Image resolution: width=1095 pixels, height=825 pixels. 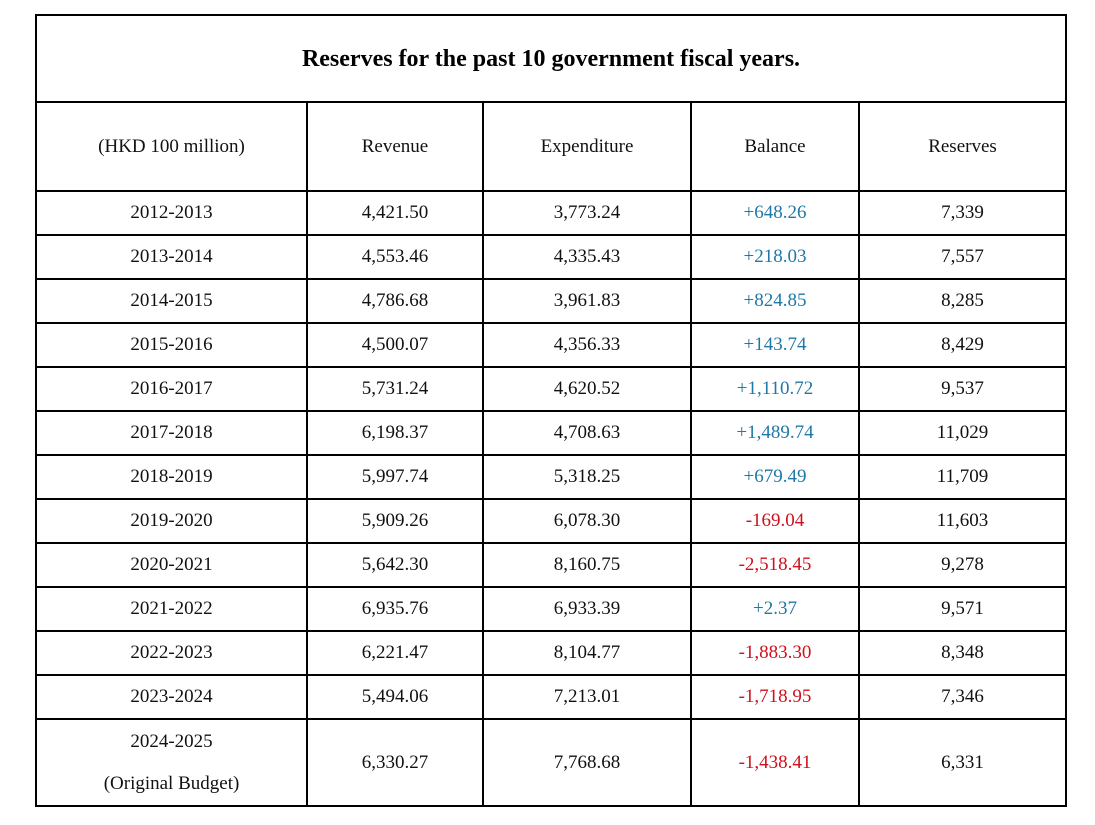 What do you see at coordinates (395, 433) in the screenshot?
I see `revenue-cell: 6,198.37` at bounding box center [395, 433].